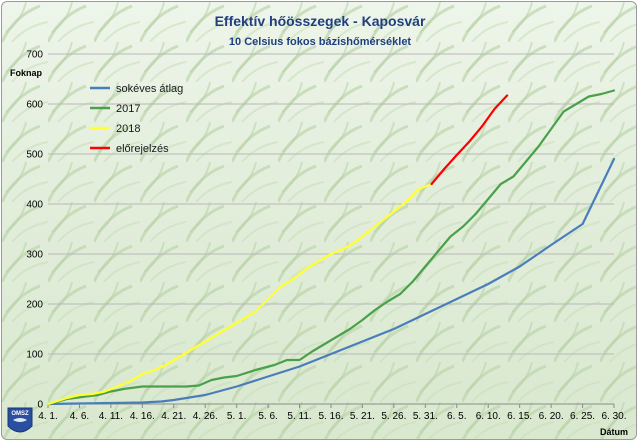 The image size is (640, 443). What do you see at coordinates (142, 149) in the screenshot?
I see `legend-label-forecast: előrejelzés` at bounding box center [142, 149].